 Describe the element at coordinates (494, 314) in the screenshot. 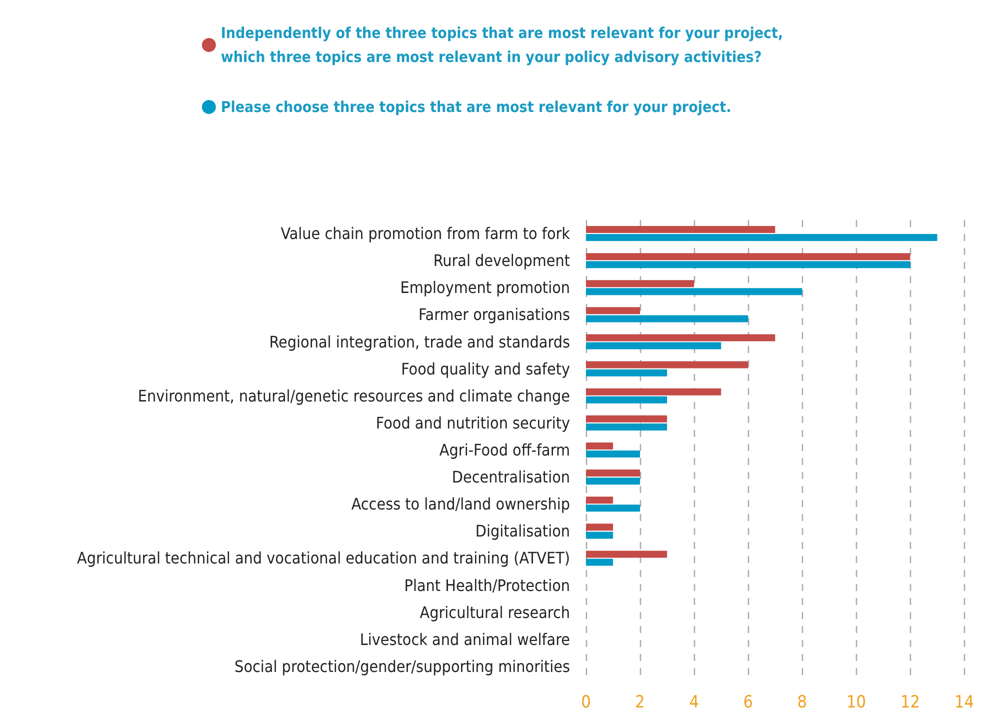

I see `y-tick-label: Farmer organisations` at that location.